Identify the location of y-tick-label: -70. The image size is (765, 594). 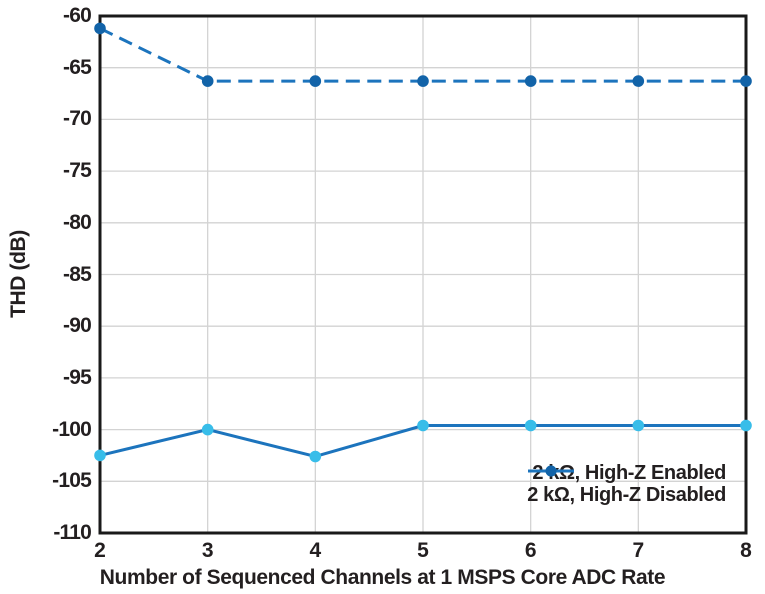
(77, 119).